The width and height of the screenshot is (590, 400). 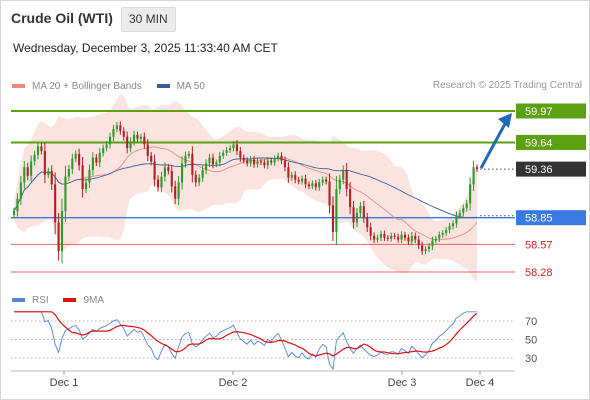 What do you see at coordinates (531, 322) in the screenshot?
I see `rsi-tick-70: 70` at bounding box center [531, 322].